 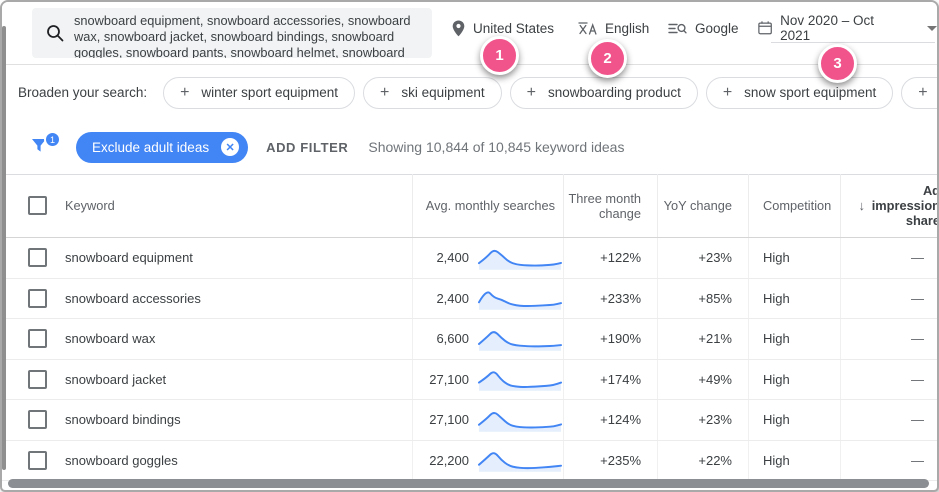 I want to click on three-month-change-value: +122%, so click(x=610, y=258).